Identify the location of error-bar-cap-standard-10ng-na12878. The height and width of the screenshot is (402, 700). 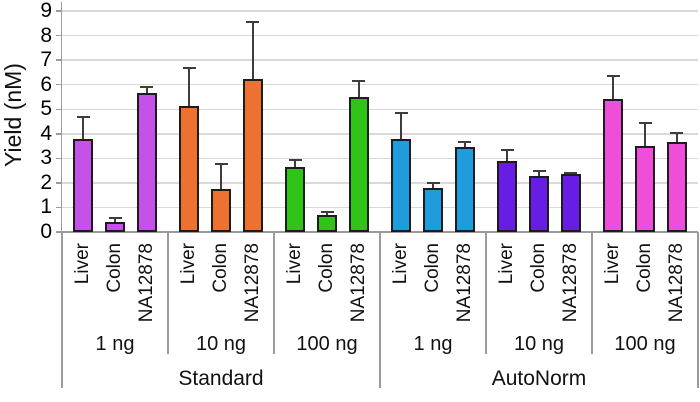
(253, 22).